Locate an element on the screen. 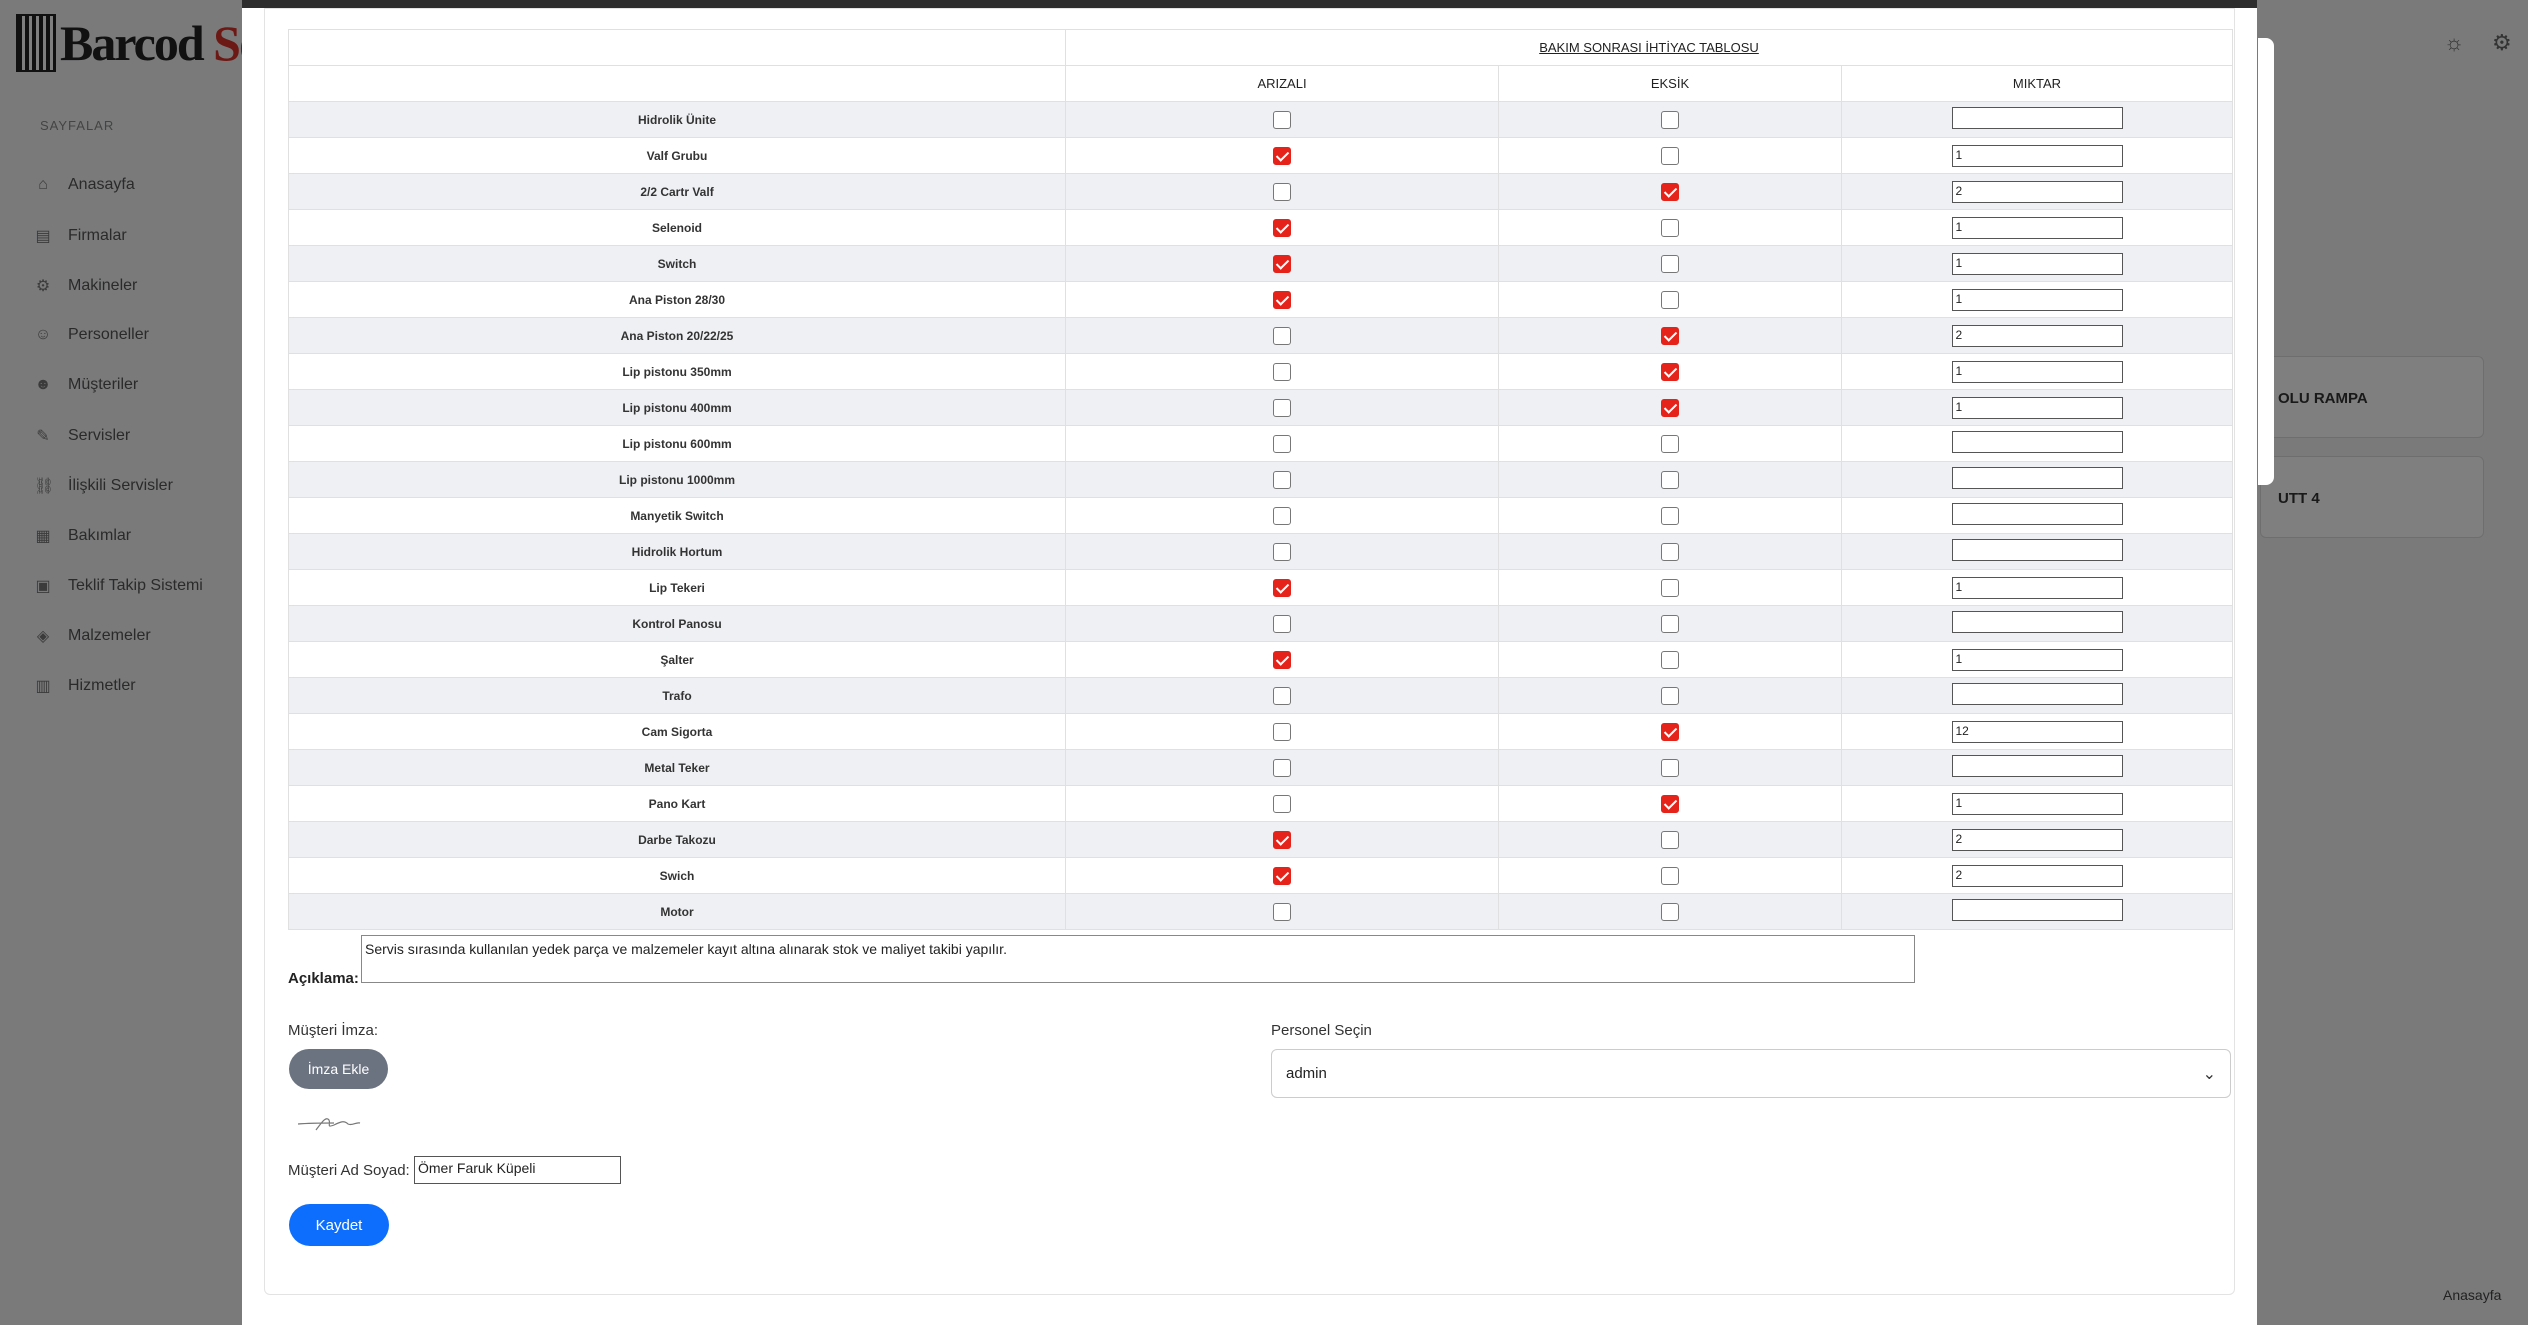 Image resolution: width=2528 pixels, height=1325 pixels. table-row: Lip pistonu 400mm 1 is located at coordinates (1261, 407).